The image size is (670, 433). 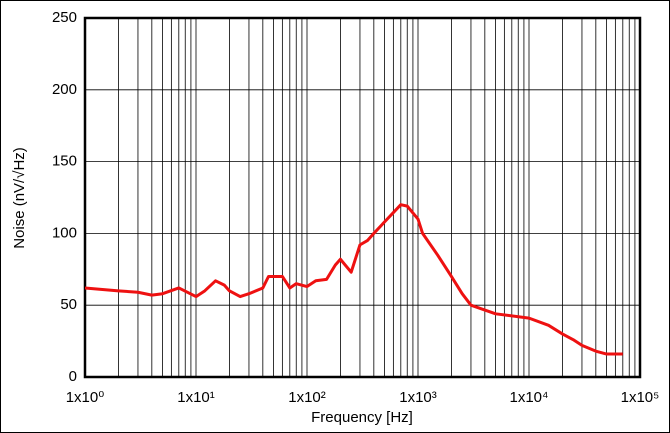 I want to click on x-tick-label: 1x10⁰, so click(x=85, y=397).